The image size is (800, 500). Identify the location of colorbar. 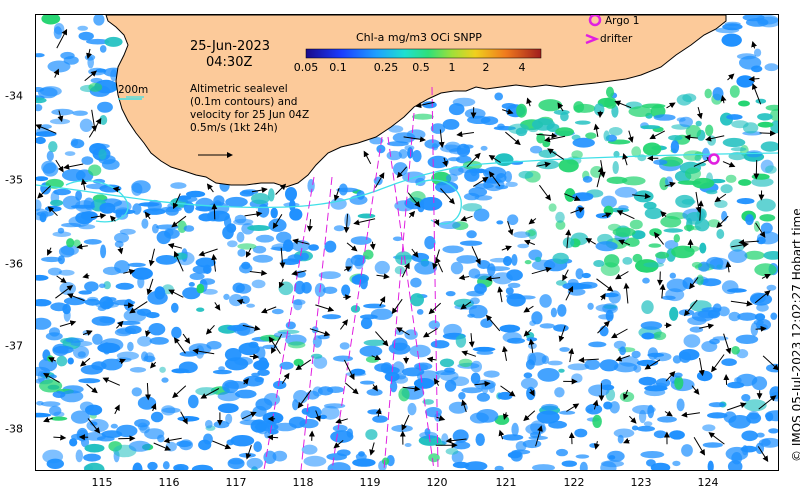
(423, 53).